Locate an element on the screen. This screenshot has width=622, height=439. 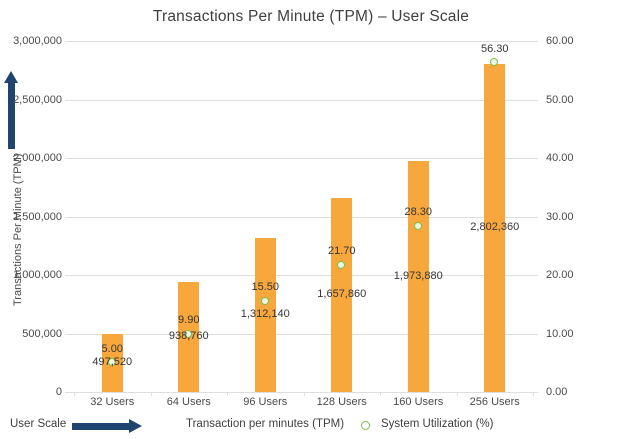
y-axis-title: Transactions Per Minute (TPM) is located at coordinates (18, 230).